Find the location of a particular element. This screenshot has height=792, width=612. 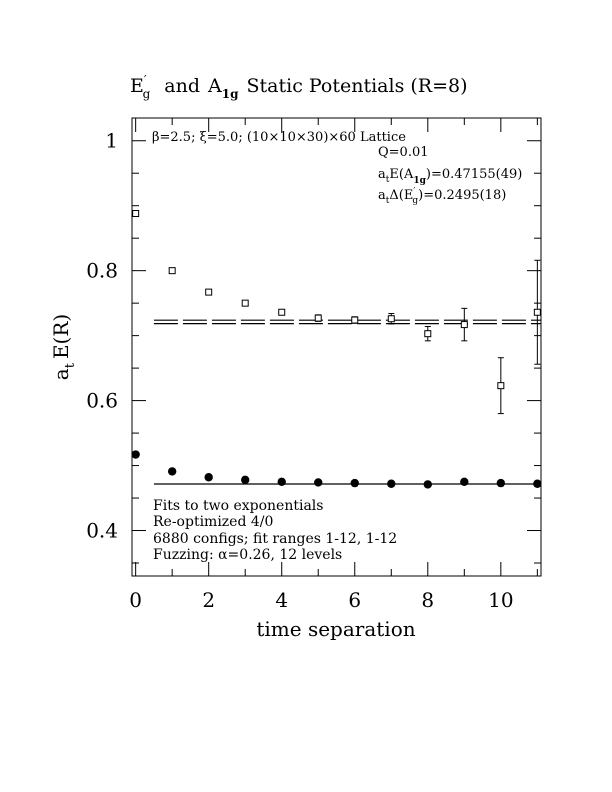

y-tick-label: 0.8 is located at coordinates (102, 271).